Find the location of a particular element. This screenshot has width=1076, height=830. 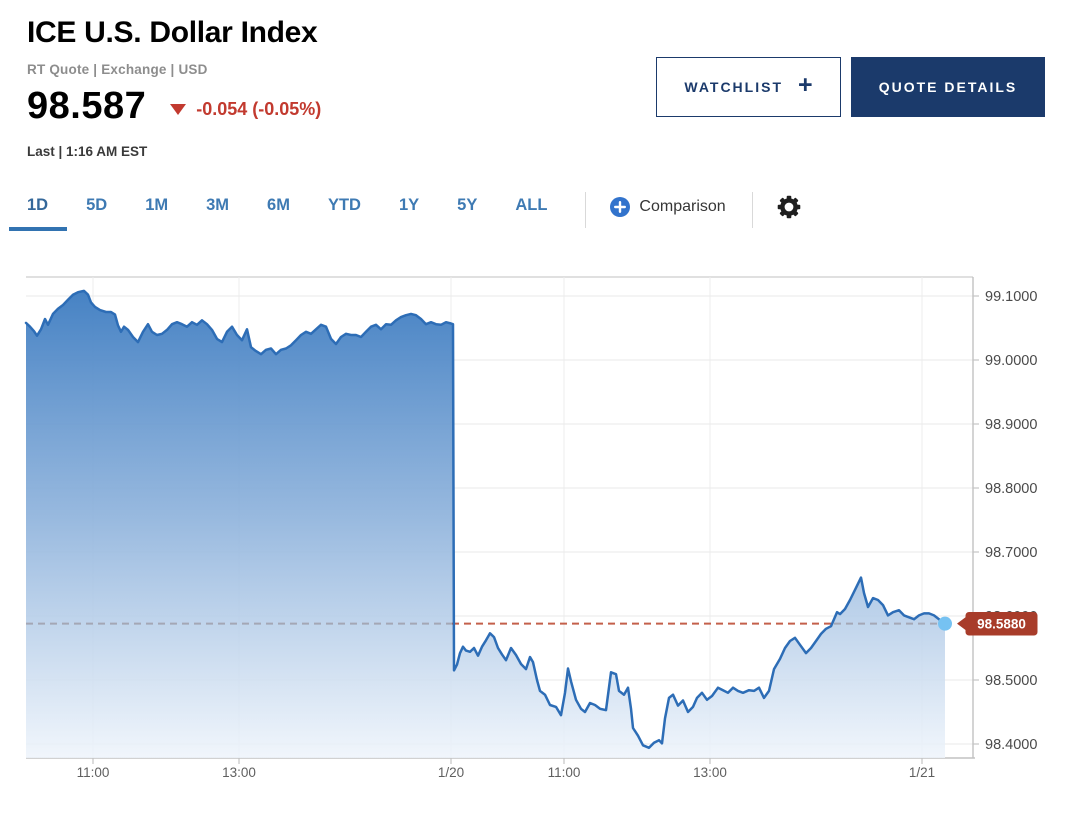

range-tab-1m: 1M is located at coordinates (157, 205).